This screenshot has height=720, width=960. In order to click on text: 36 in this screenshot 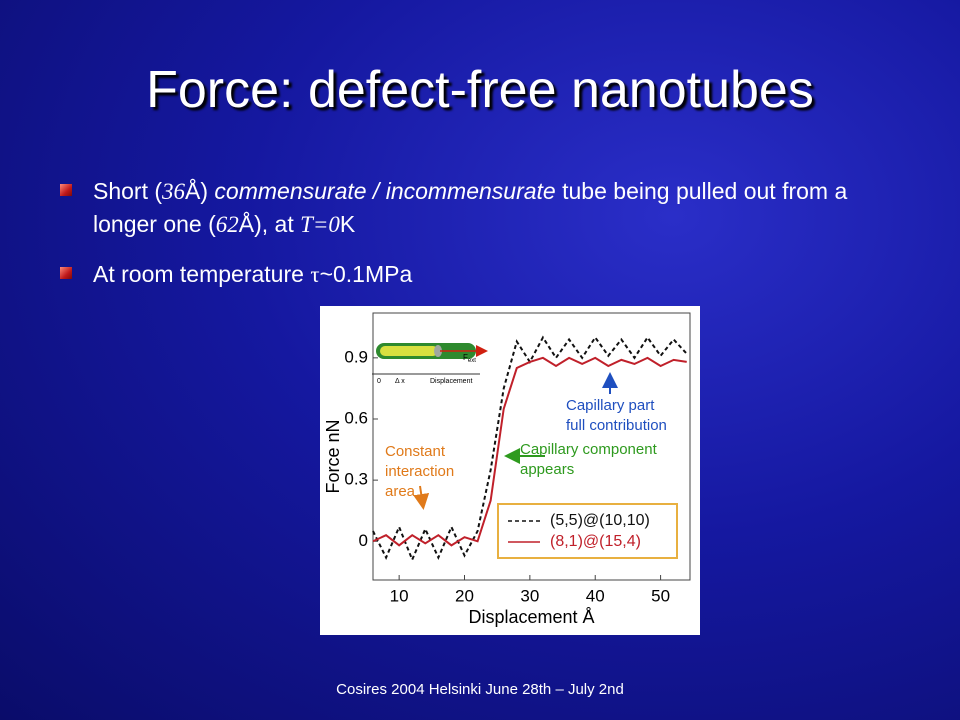, I will do `click(174, 191)`.